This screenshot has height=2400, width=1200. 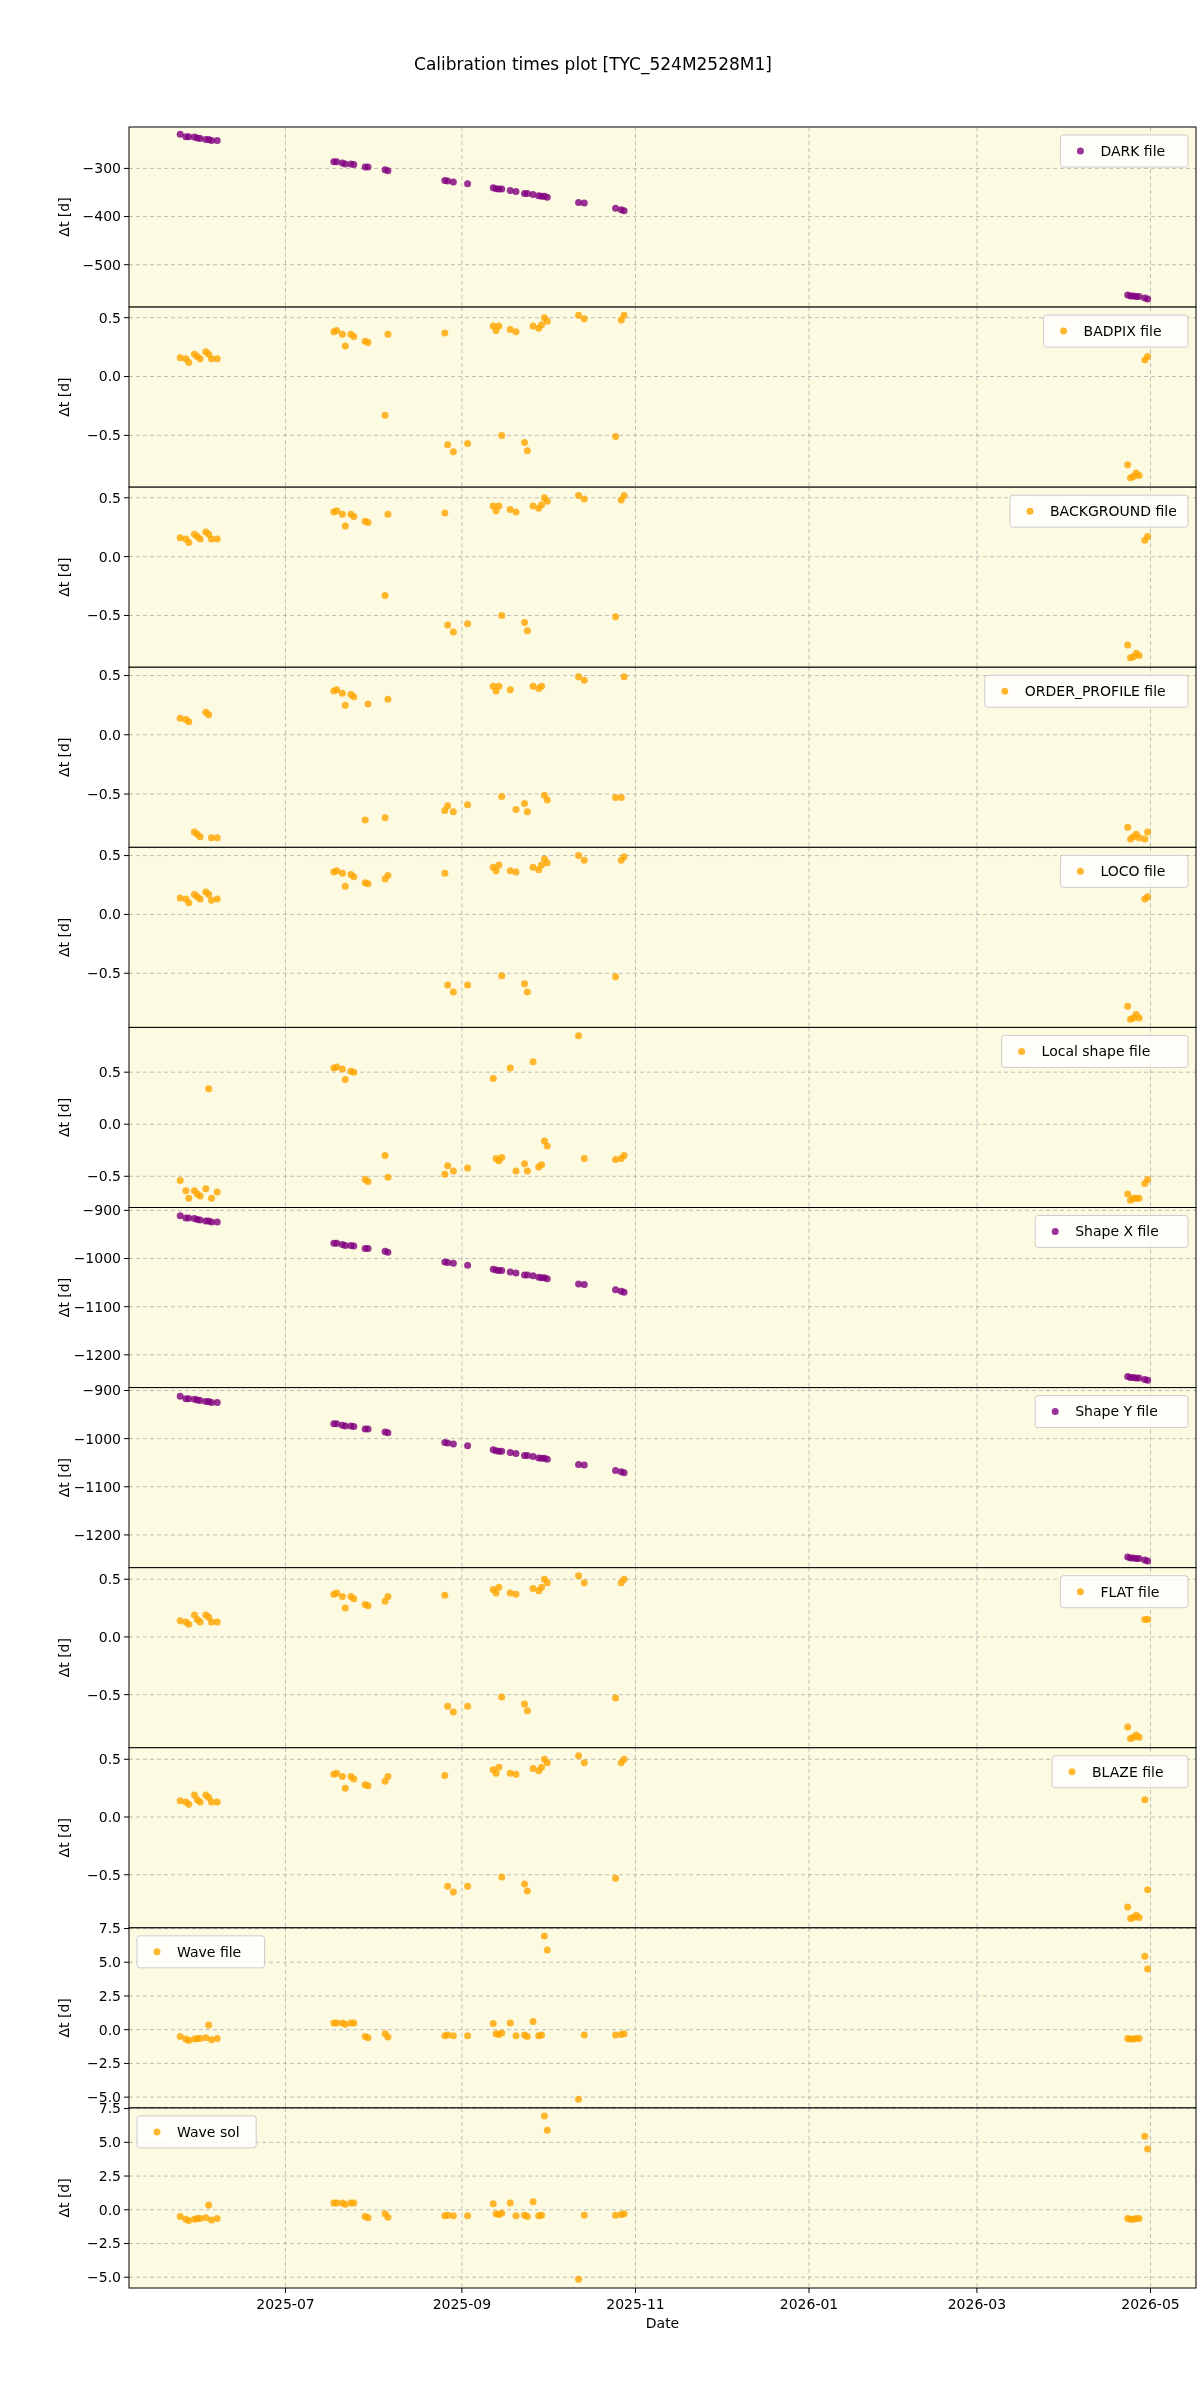 What do you see at coordinates (209, 1951) in the screenshot?
I see `legend-label: Wave file` at bounding box center [209, 1951].